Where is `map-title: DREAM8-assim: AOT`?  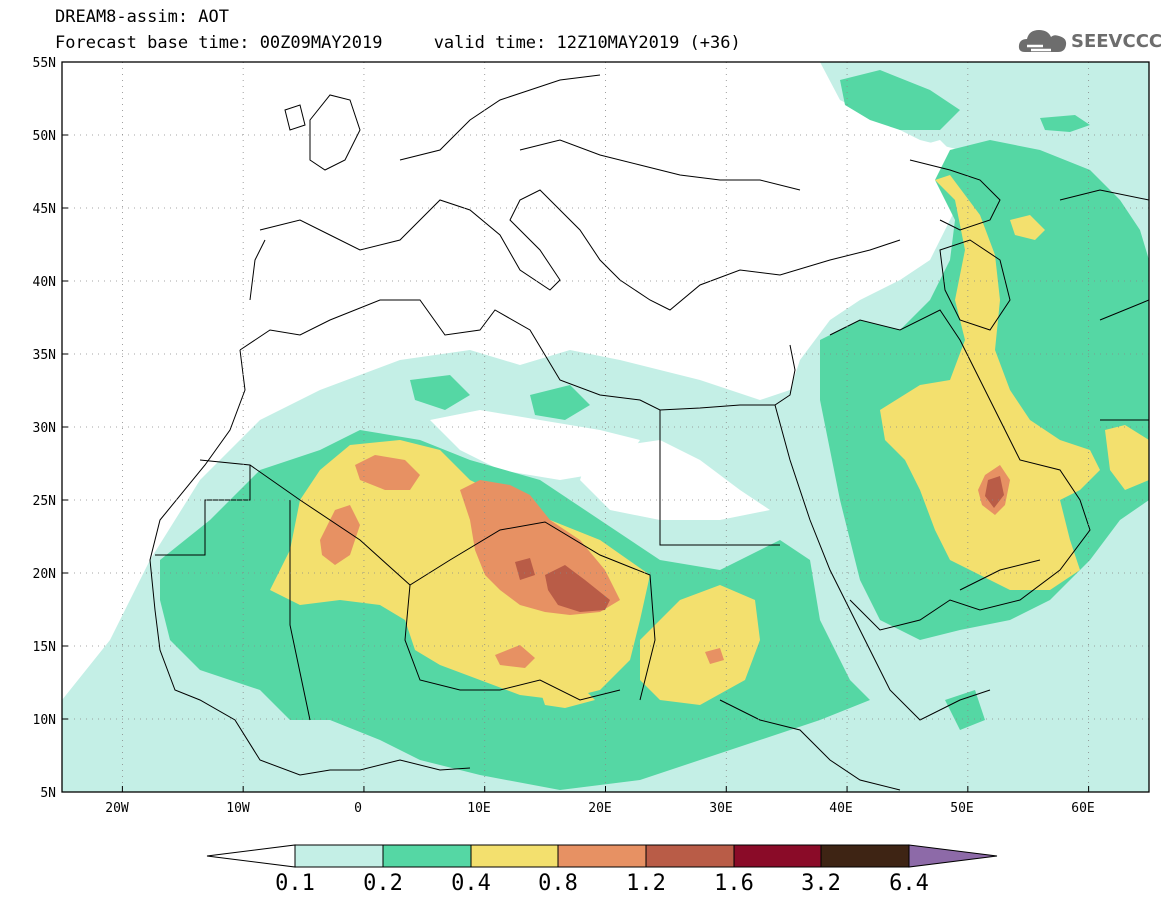
map-title: DREAM8-assim: AOT is located at coordinates (142, 17).